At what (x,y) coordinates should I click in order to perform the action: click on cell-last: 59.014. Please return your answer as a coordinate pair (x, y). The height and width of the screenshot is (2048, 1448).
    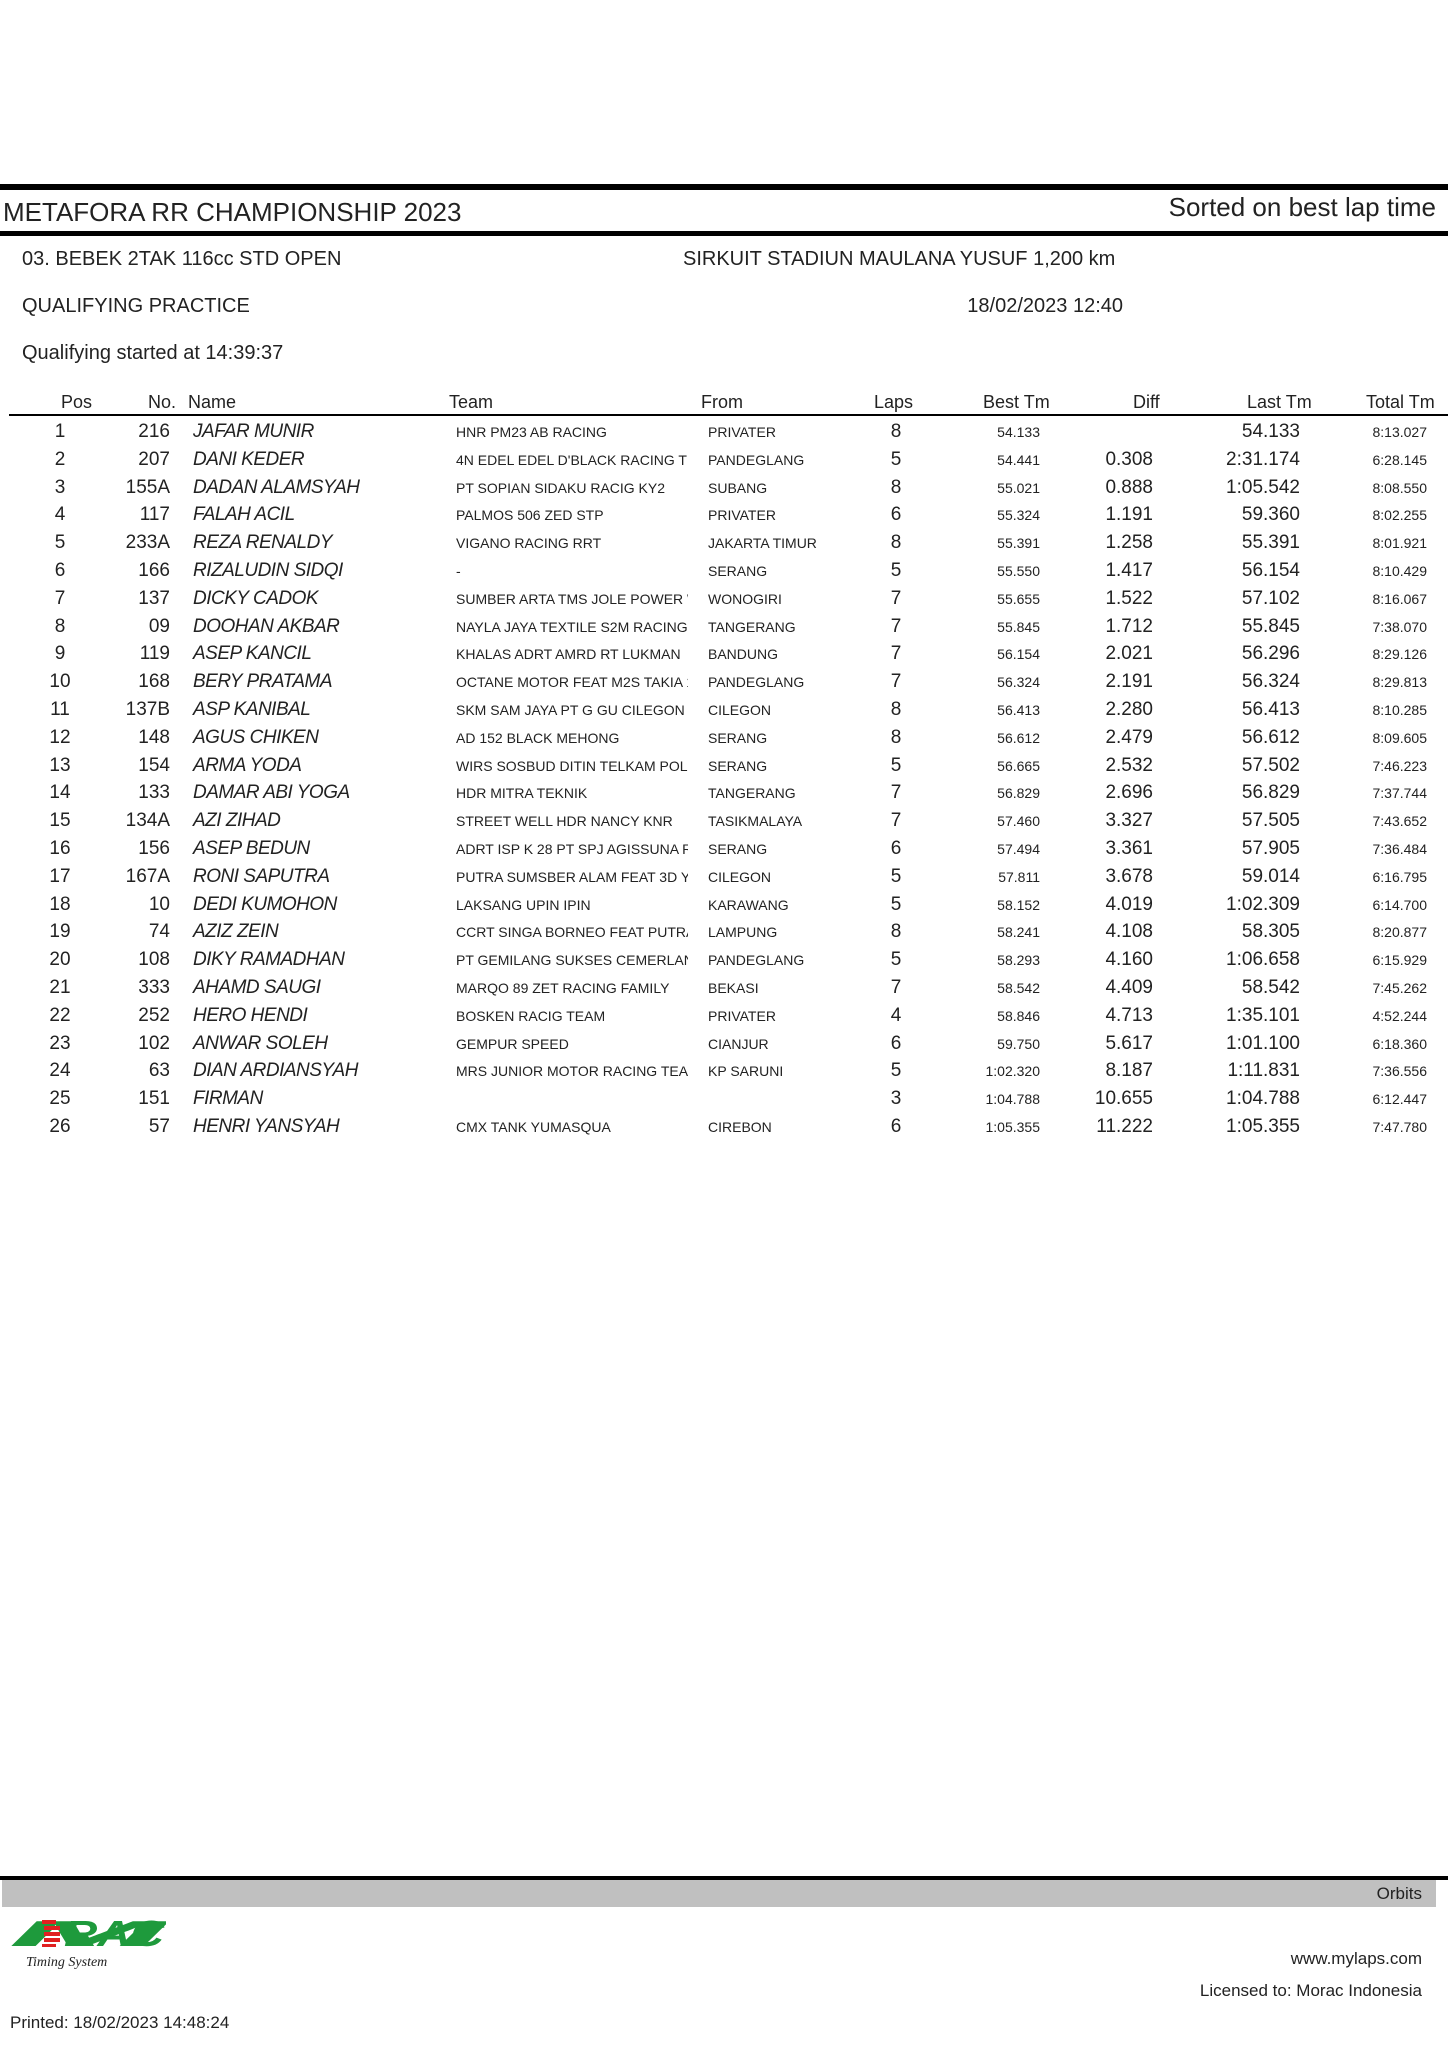
    Looking at the image, I should click on (1270, 876).